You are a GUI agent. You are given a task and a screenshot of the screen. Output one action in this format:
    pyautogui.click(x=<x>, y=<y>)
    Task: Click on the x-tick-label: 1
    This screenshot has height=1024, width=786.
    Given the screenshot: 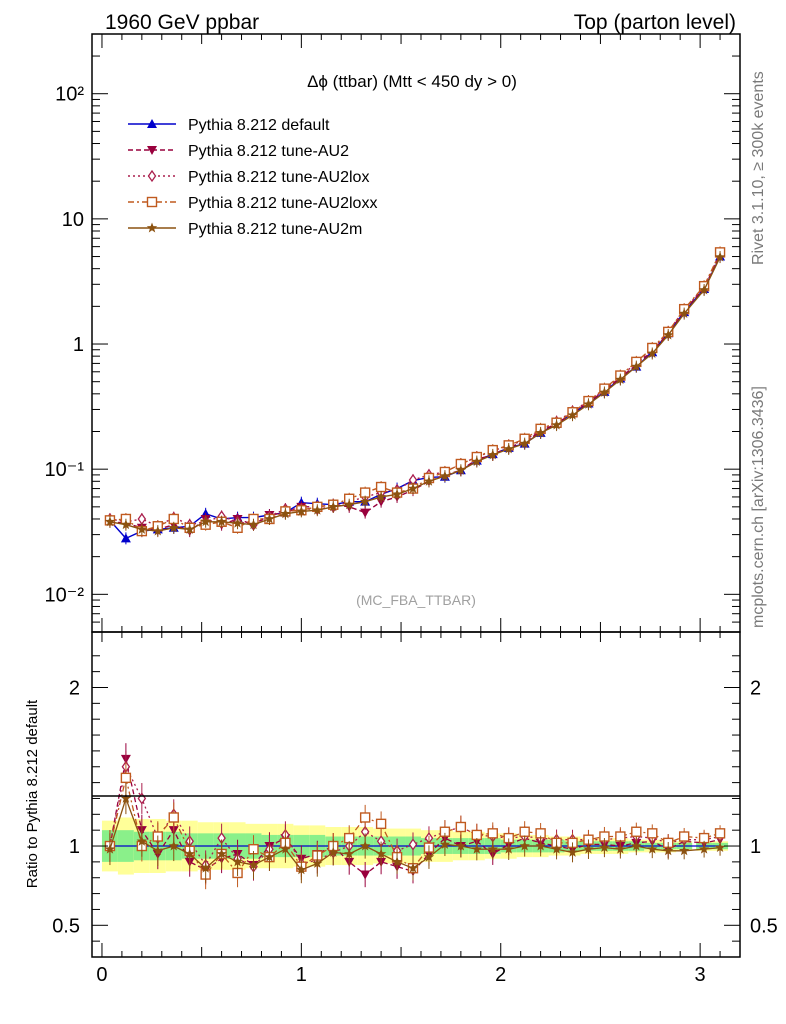 What is the action you would take?
    pyautogui.click(x=301, y=975)
    